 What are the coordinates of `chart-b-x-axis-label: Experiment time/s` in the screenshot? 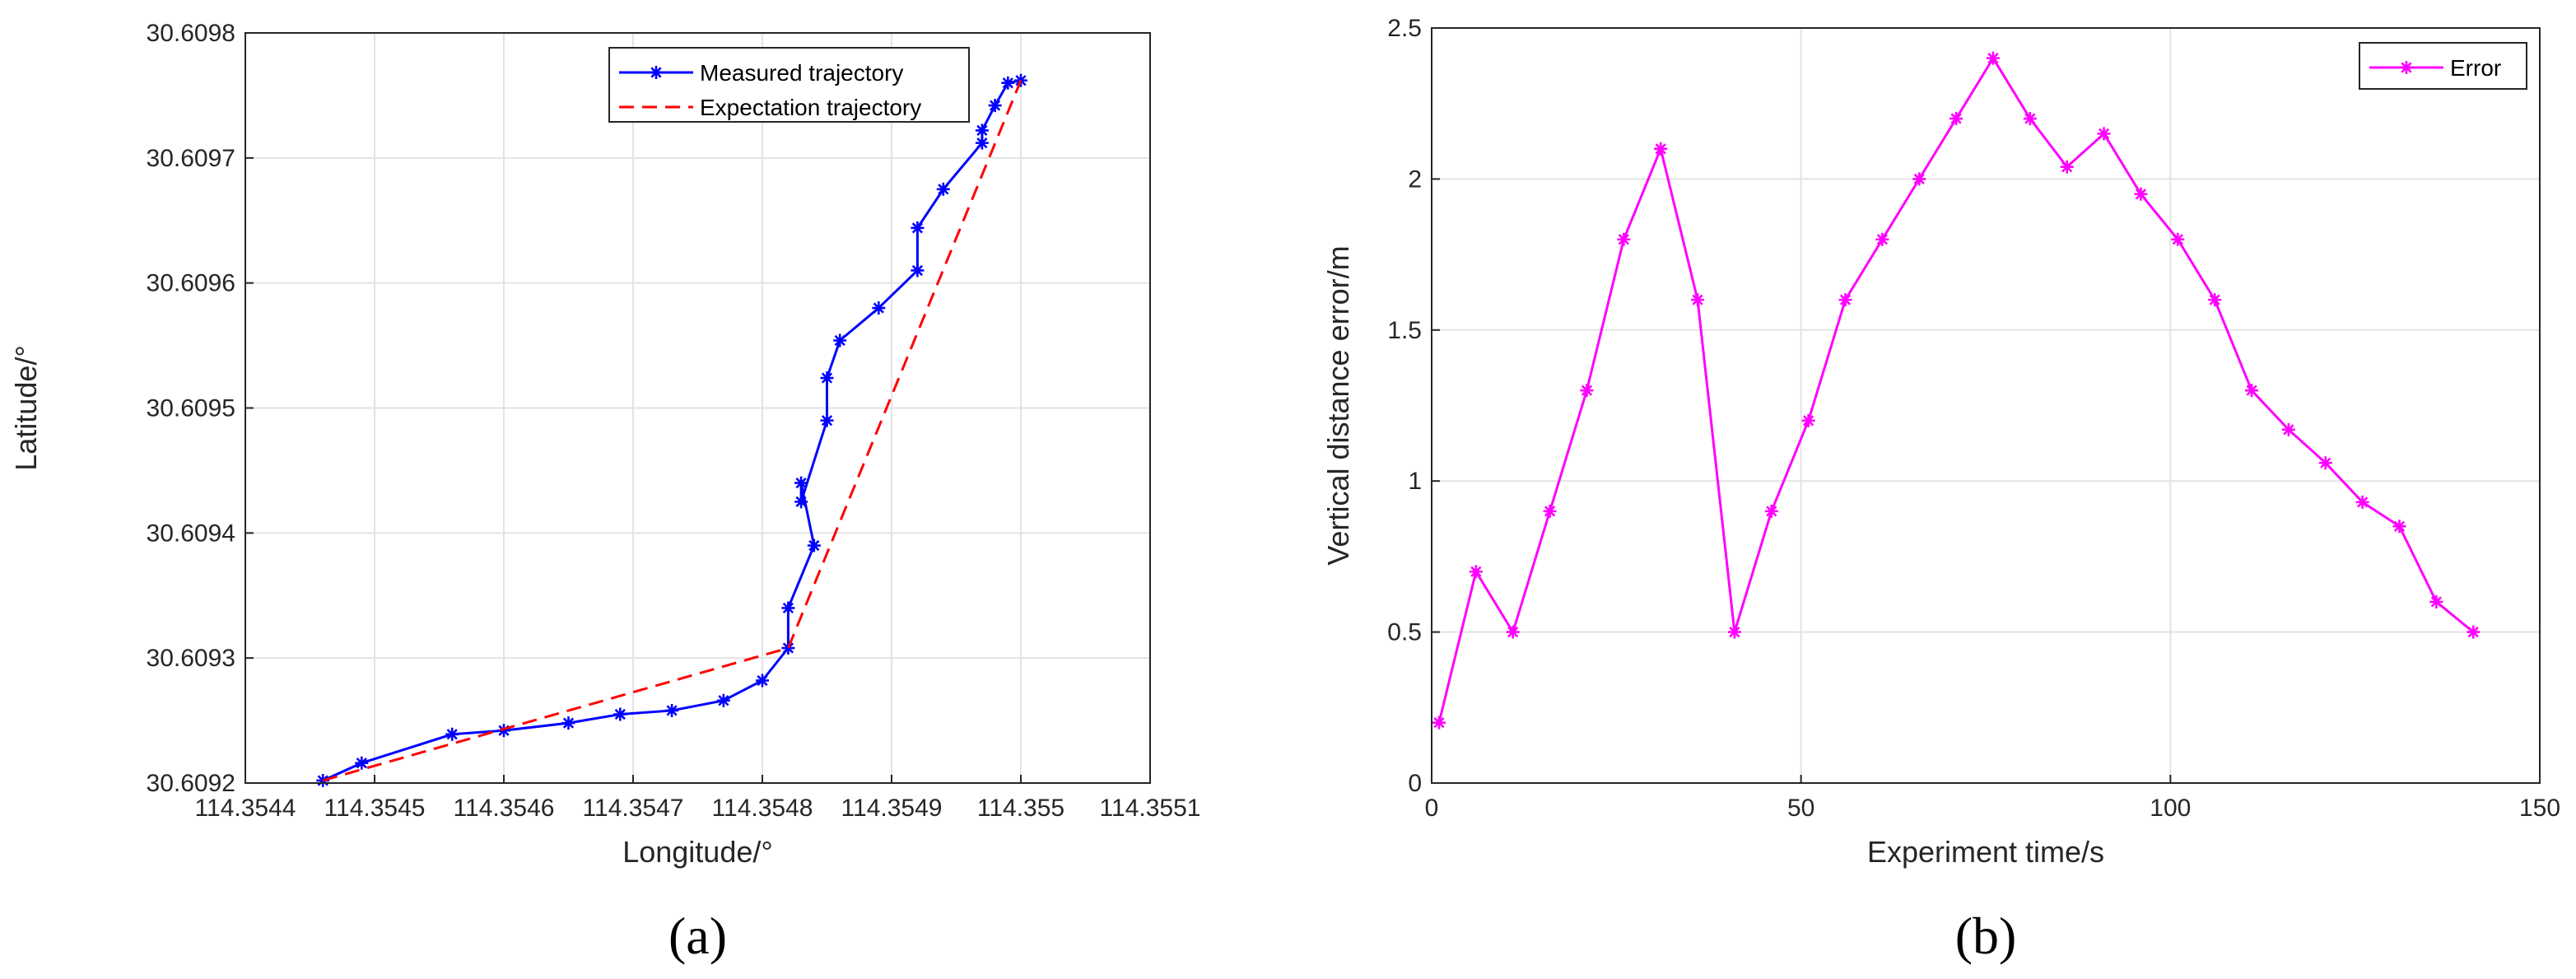 It's located at (1985, 852).